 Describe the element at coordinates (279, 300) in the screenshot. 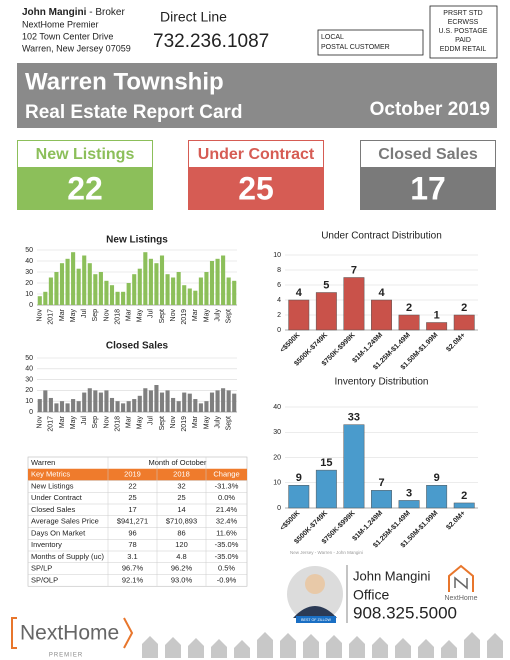

I see `y-tick-label: 4` at that location.